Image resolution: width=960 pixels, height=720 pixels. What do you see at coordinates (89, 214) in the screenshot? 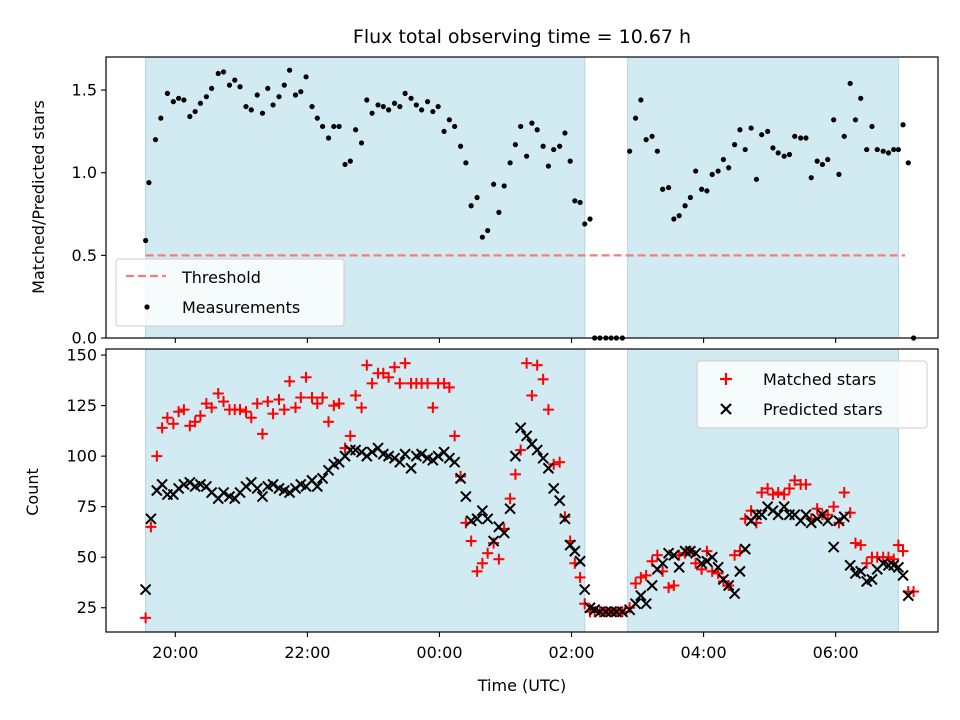
I see `top-y-ticks: 0.0 0.5 1.0 1.5` at bounding box center [89, 214].